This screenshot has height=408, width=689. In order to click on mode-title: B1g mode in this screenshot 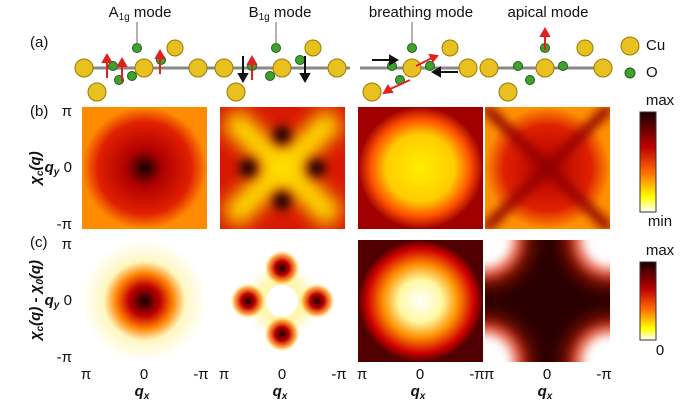, I will do `click(280, 13)`.